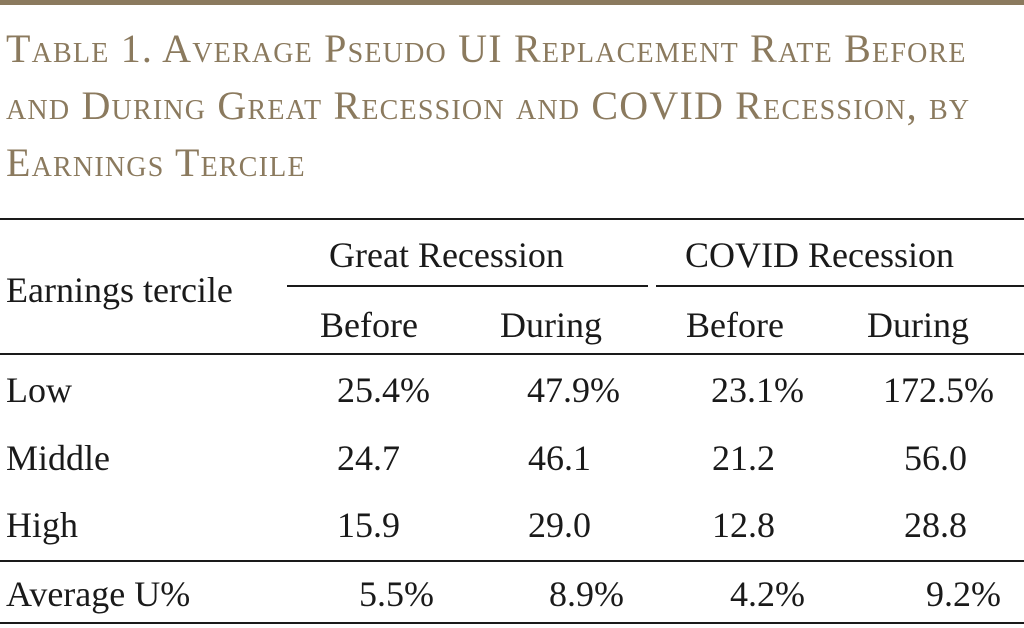 The image size is (1024, 628). Describe the element at coordinates (935, 525) in the screenshot. I see `cell-high-covid-during: 28.8` at that location.